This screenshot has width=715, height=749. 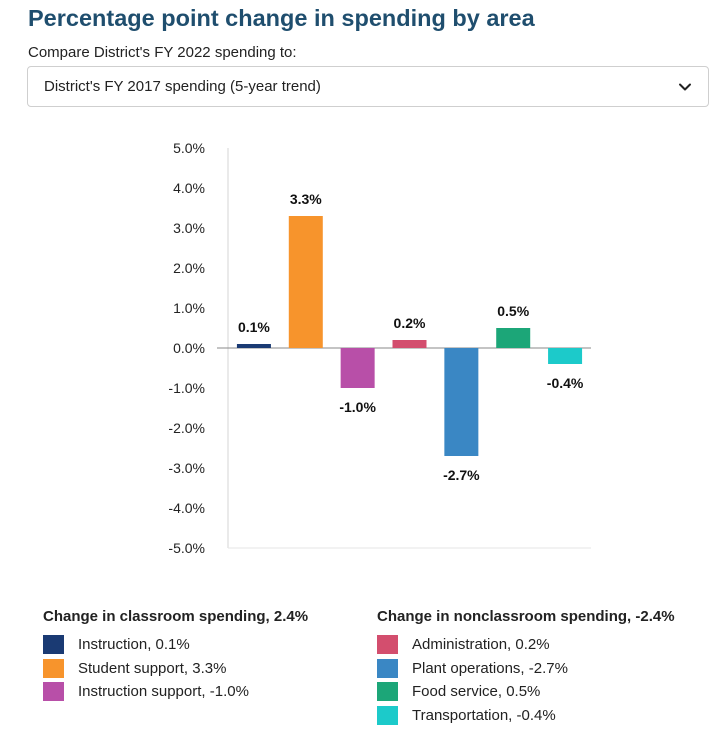 I want to click on y-tick-label: 2.0%, so click(x=189, y=268).